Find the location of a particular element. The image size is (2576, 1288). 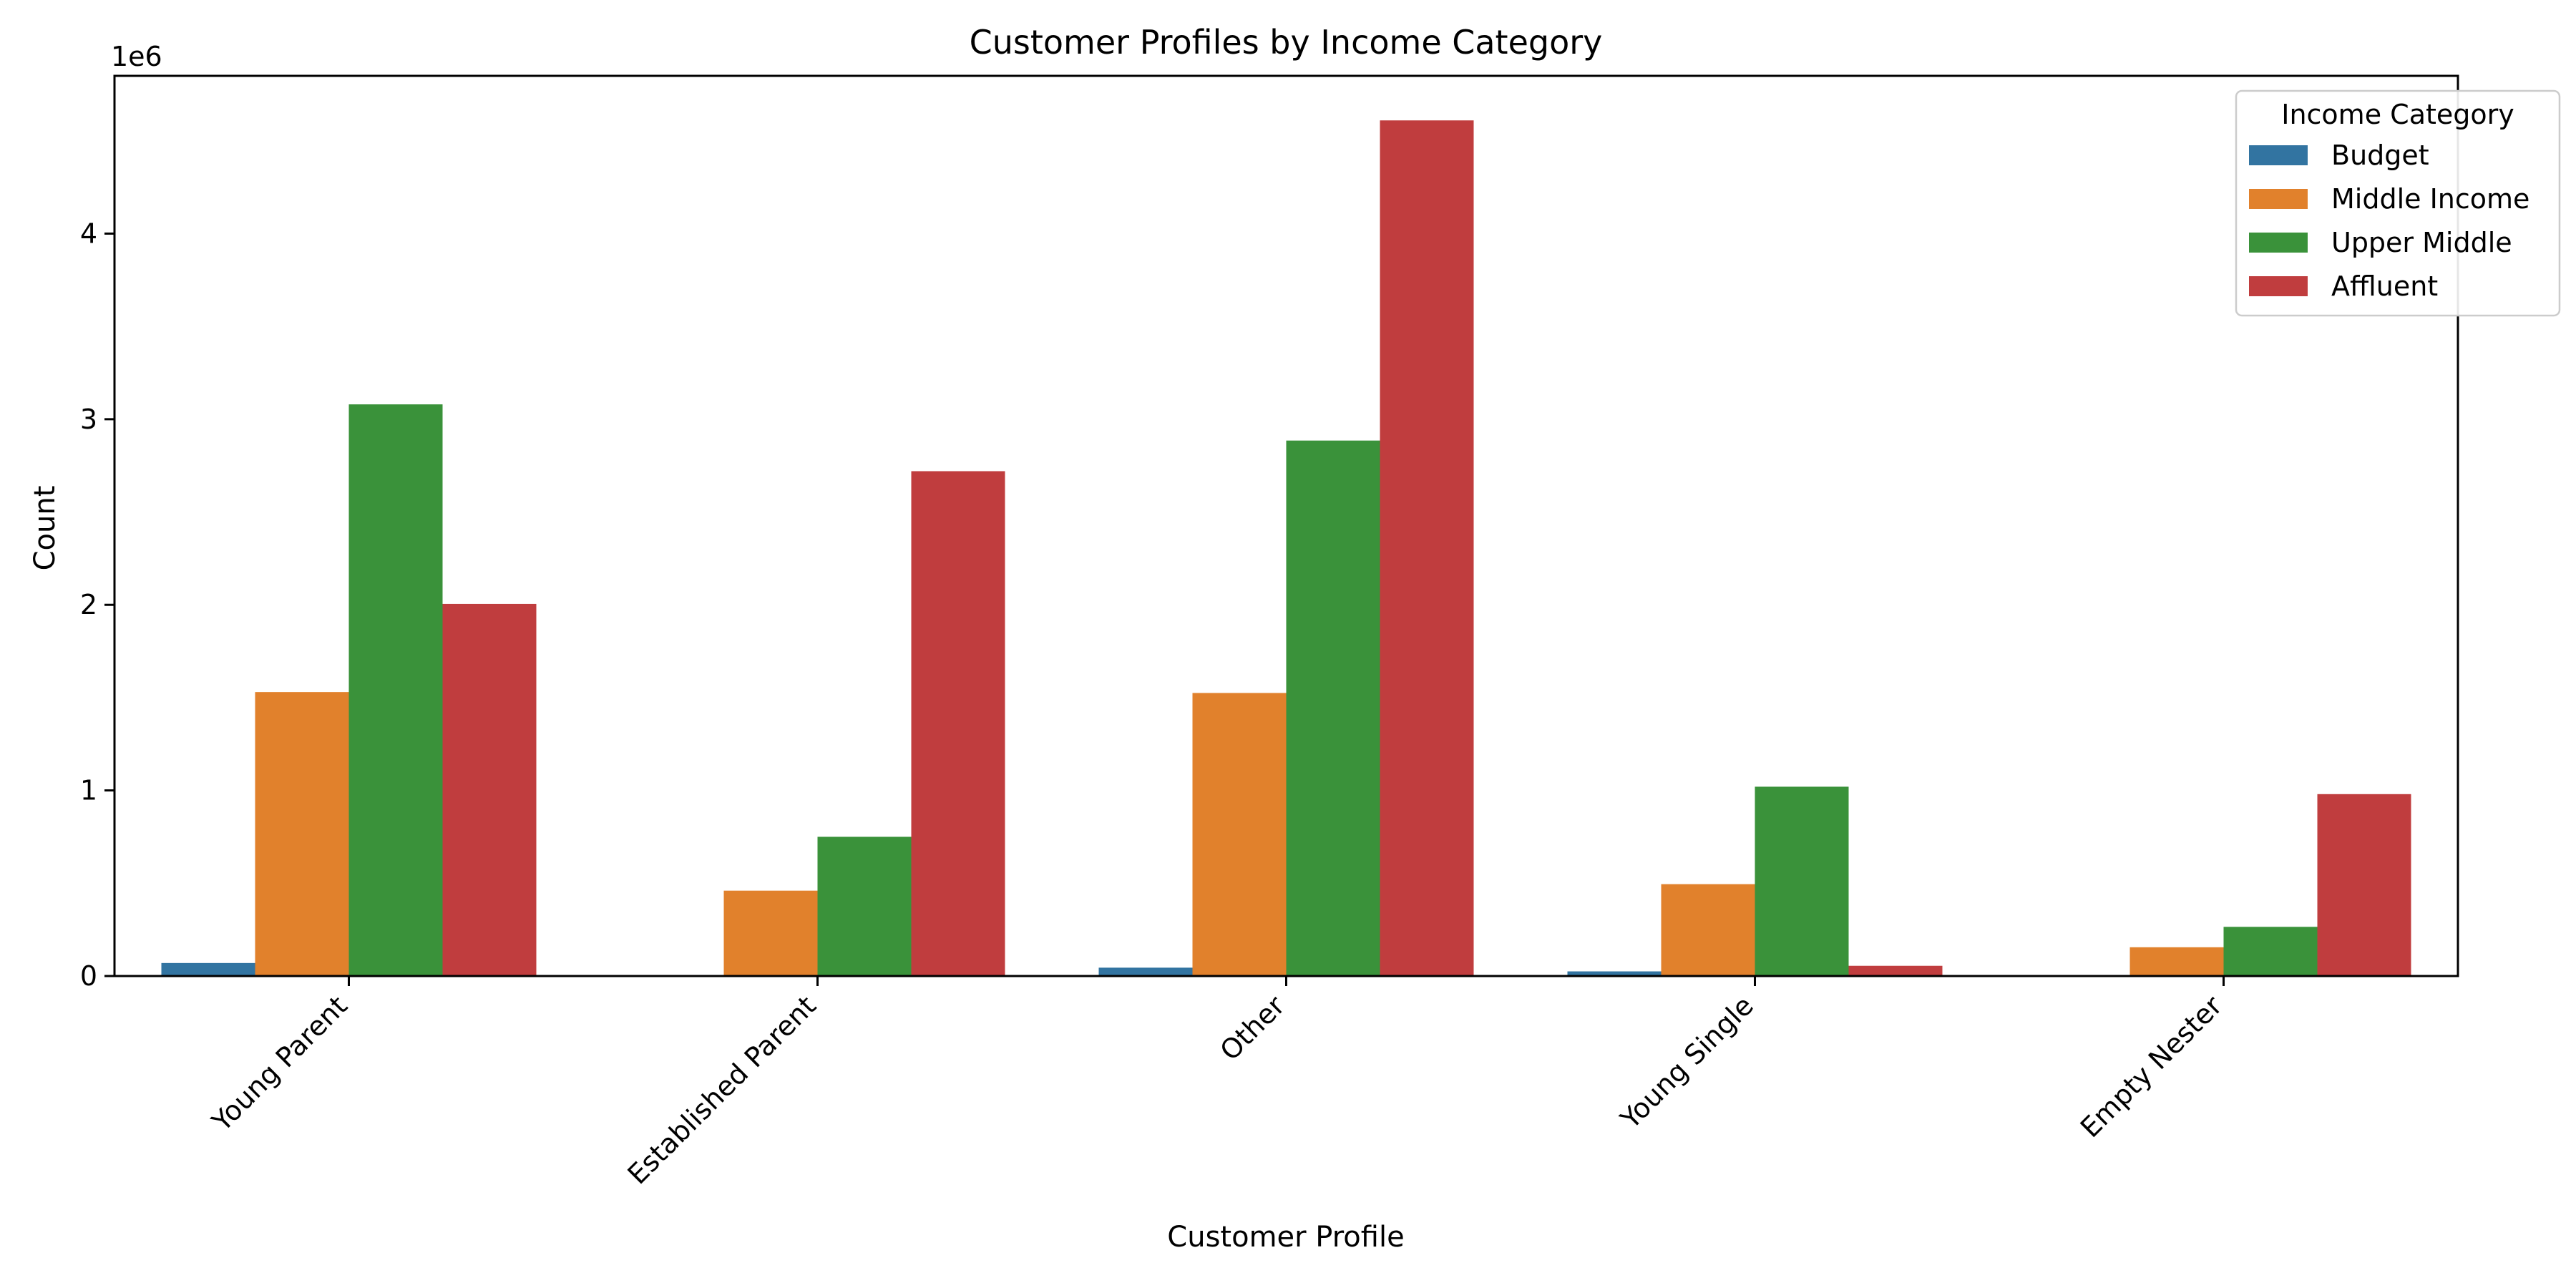

y-tick-label-0: 0 is located at coordinates (88, 976).